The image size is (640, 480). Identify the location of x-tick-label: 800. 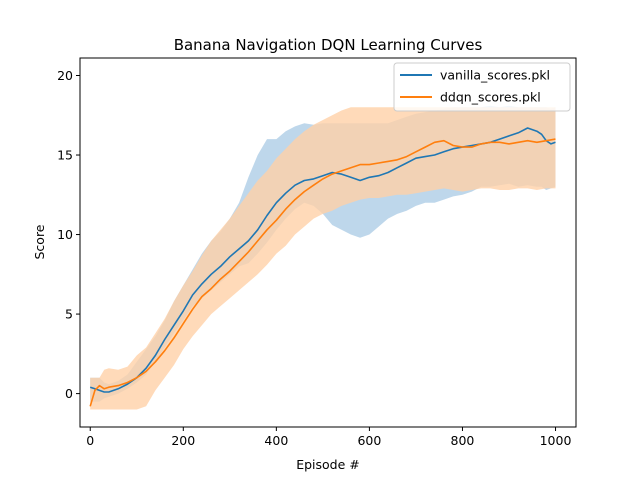
(463, 440).